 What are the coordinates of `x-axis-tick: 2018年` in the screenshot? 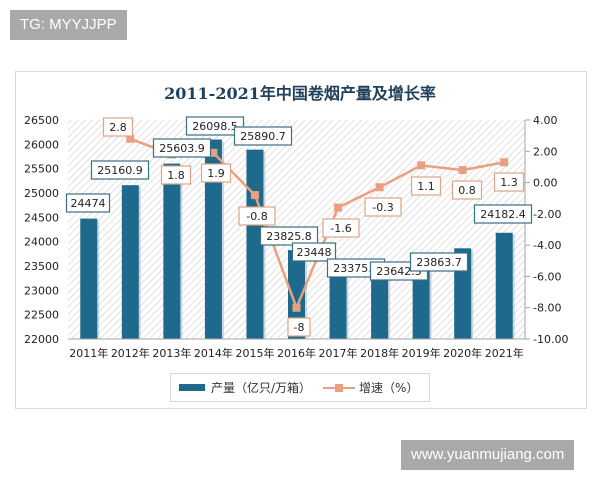 It's located at (379, 353).